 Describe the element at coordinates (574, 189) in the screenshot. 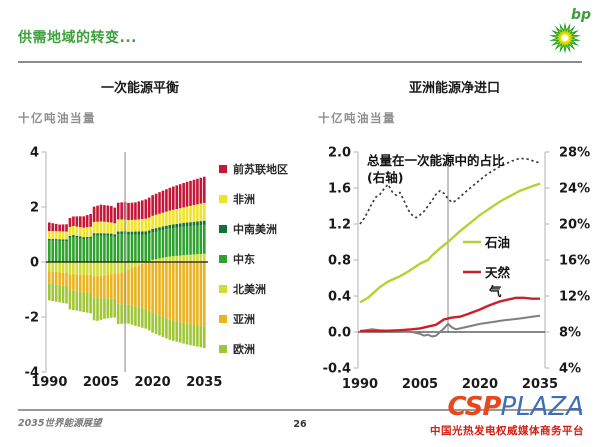

I see `right-chart-right-tick: 24%` at that location.